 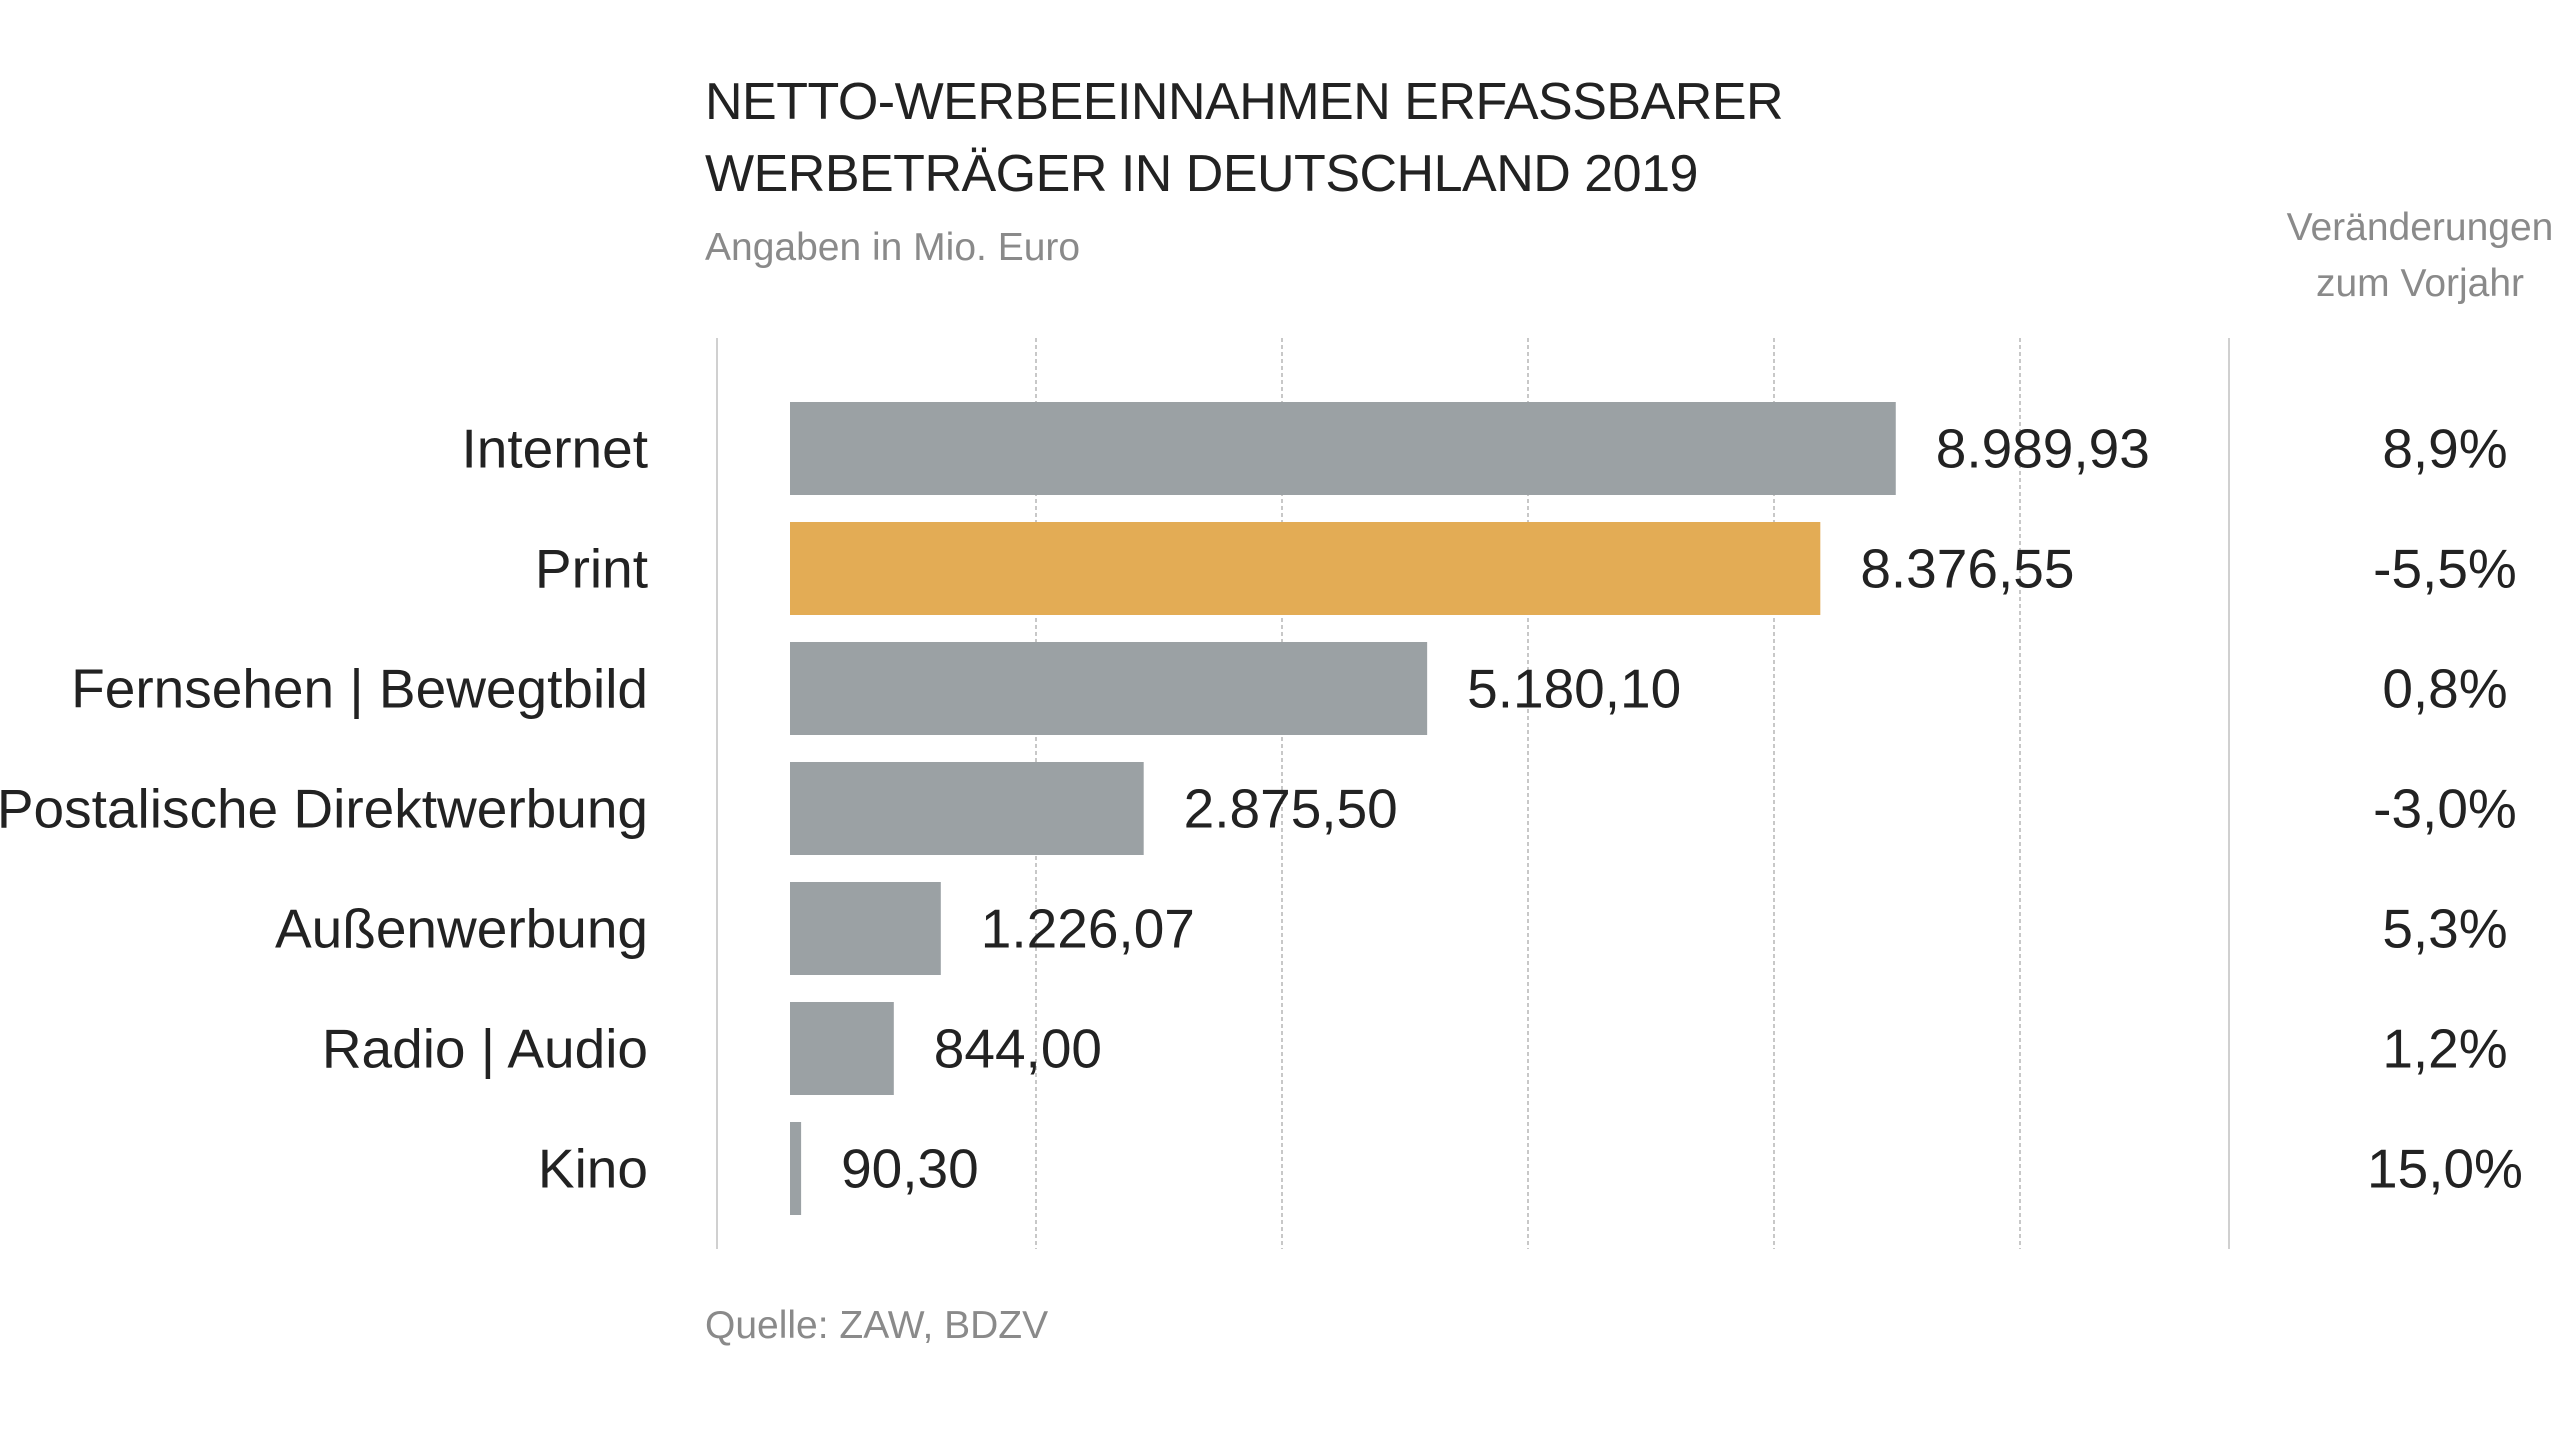 What do you see at coordinates (2444, 929) in the screenshot?
I see `change-label-4: 5,3%` at bounding box center [2444, 929].